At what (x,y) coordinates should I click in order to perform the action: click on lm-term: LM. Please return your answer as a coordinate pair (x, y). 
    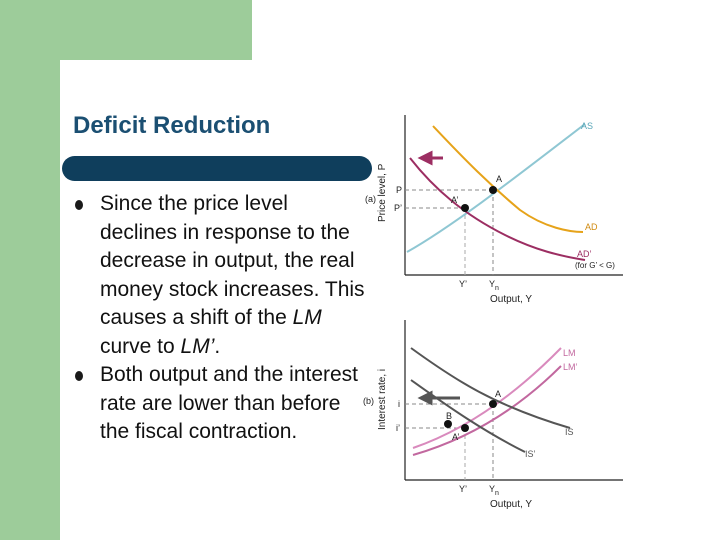
    Looking at the image, I should click on (307, 317).